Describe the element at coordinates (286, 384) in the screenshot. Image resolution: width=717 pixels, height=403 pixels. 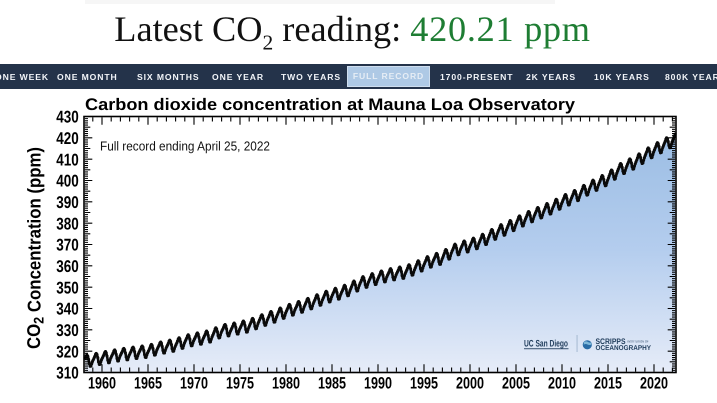
I see `svg-text: 1980` at that location.